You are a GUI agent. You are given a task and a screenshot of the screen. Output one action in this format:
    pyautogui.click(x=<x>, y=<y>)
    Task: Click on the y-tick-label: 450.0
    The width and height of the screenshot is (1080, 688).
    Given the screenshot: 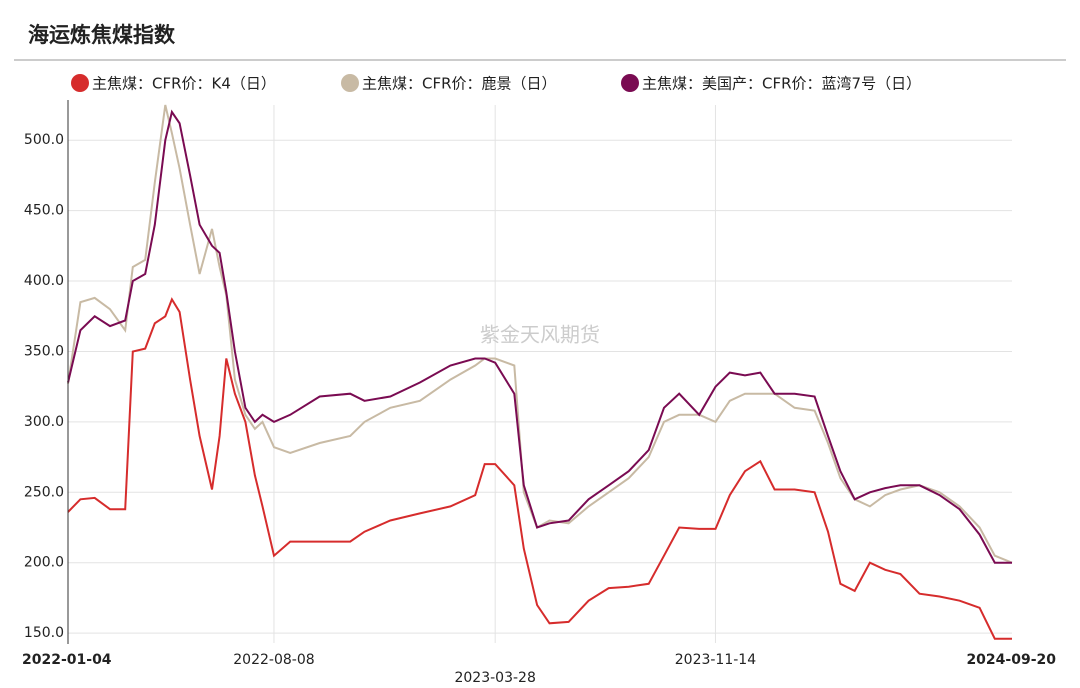 What is the action you would take?
    pyautogui.click(x=44, y=211)
    